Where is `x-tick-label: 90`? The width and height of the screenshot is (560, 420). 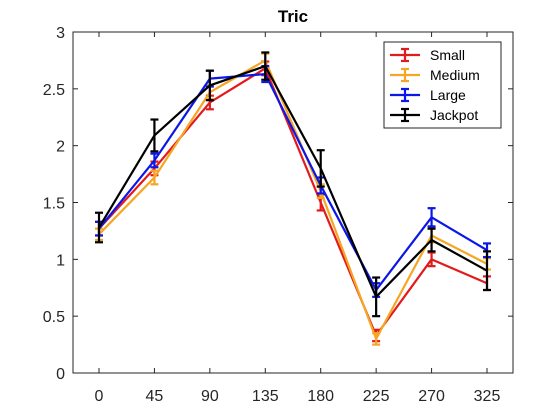
x-tick-label: 90 is located at coordinates (210, 396).